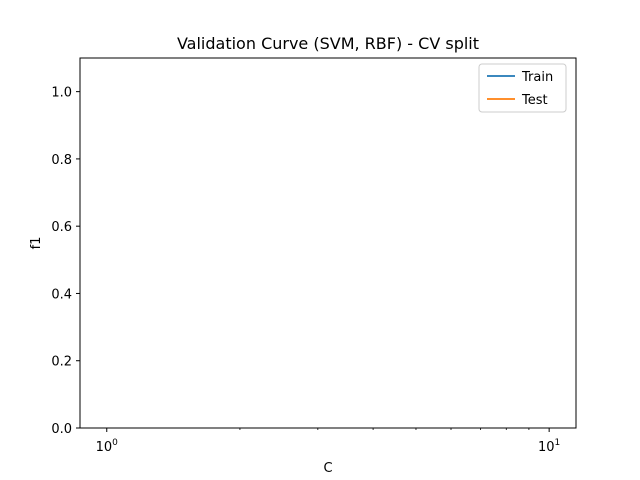 The image size is (640, 480). I want to click on chart-title: Validation Curve (SVM, RBF) - CV split, so click(328, 43).